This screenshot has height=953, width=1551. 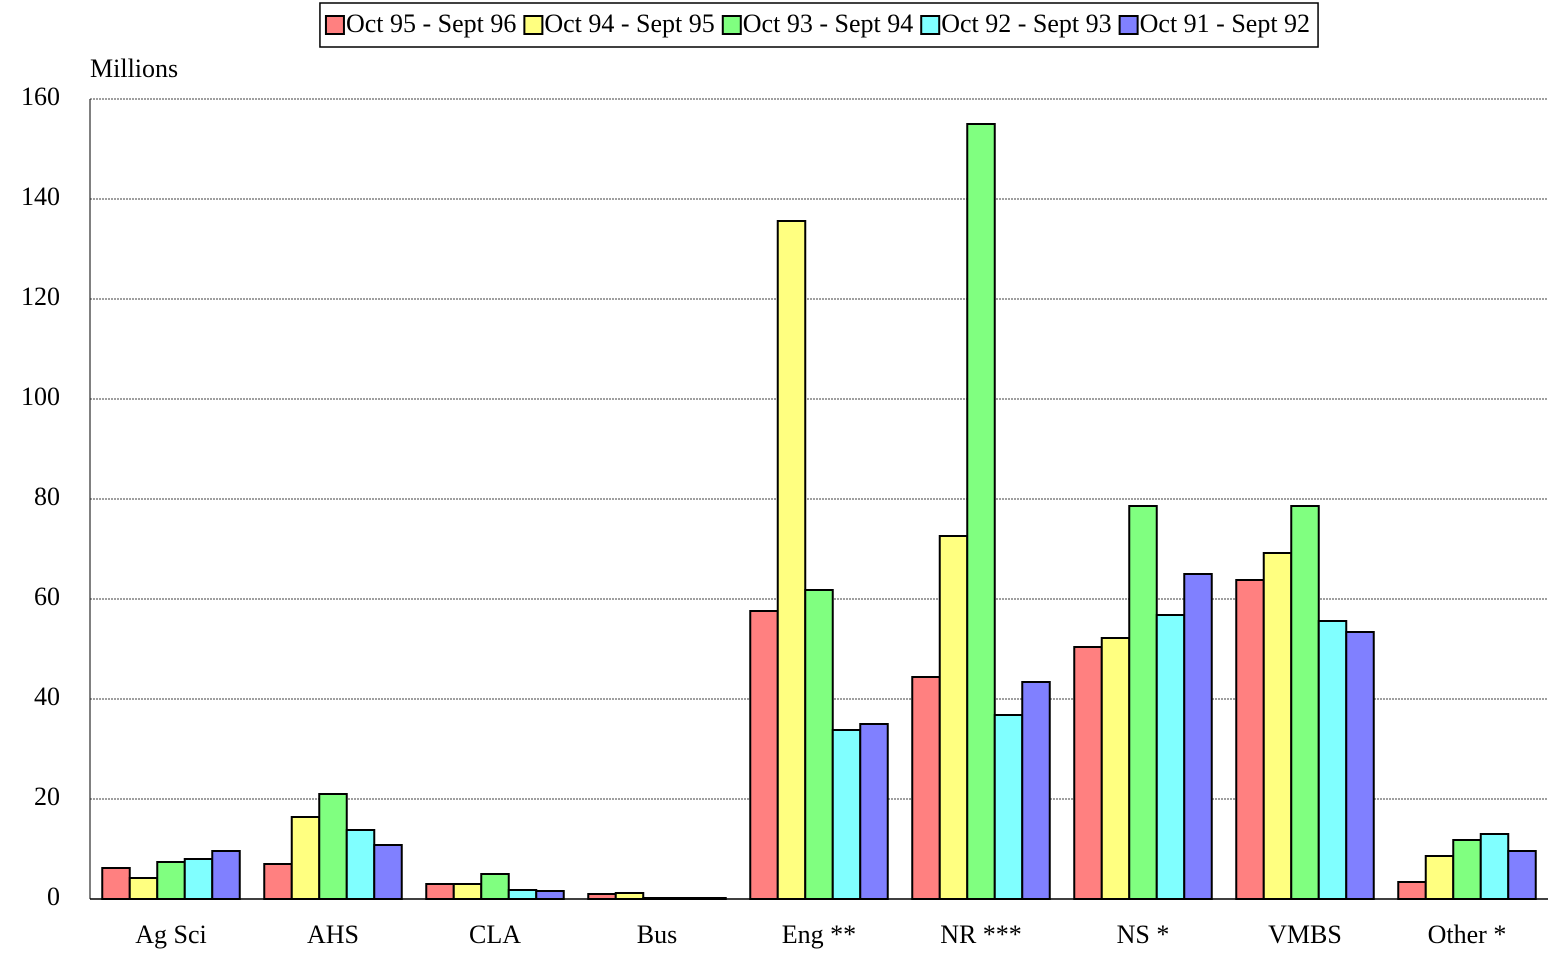 I want to click on legend-label: Oct 92 - Sept 93, so click(x=1026, y=23).